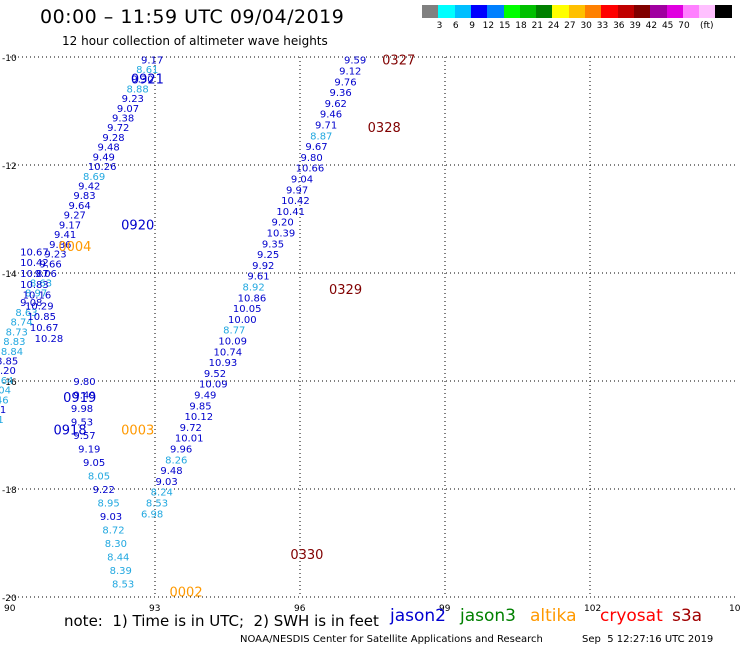 The image size is (740, 650). I want to click on colorbar-tick-label: 33, so click(602, 26).